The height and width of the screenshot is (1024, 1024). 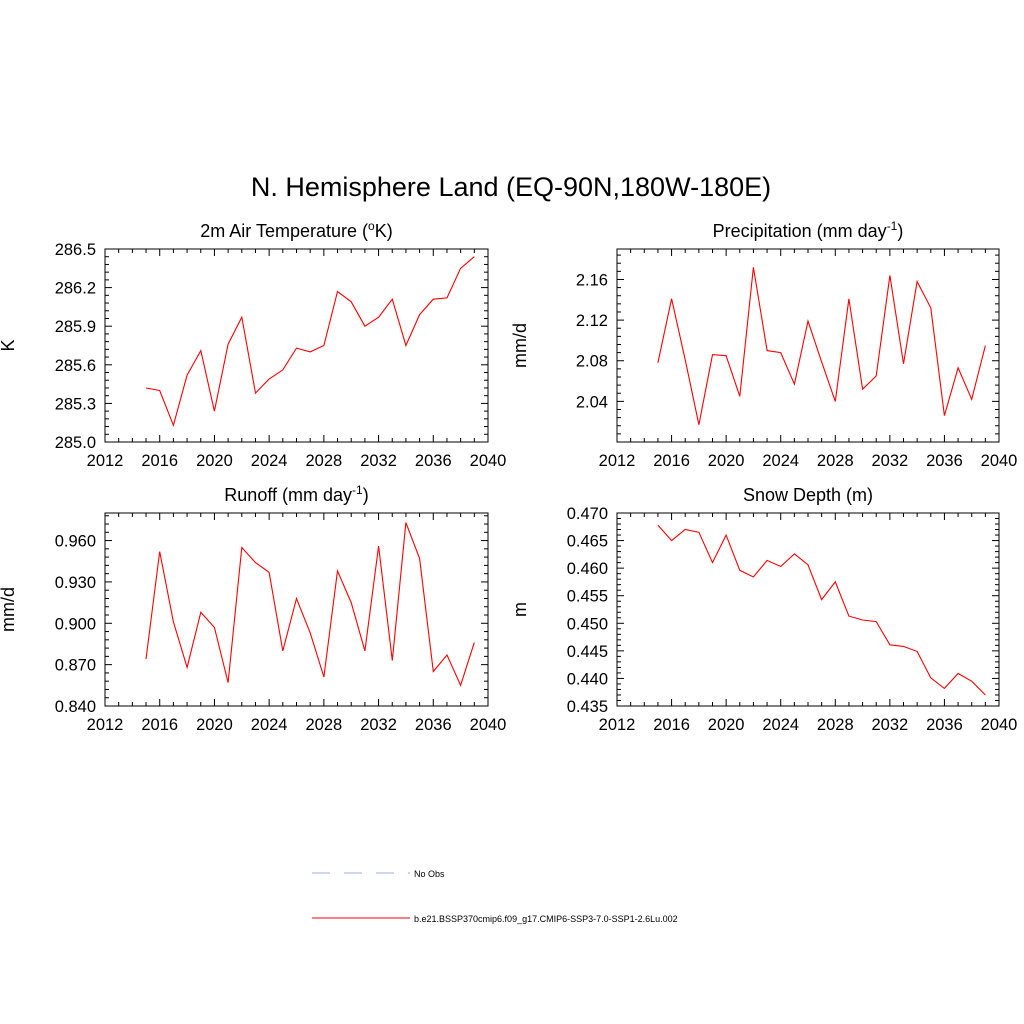 I want to click on y-tick-label: 285.9, so click(x=75, y=327).